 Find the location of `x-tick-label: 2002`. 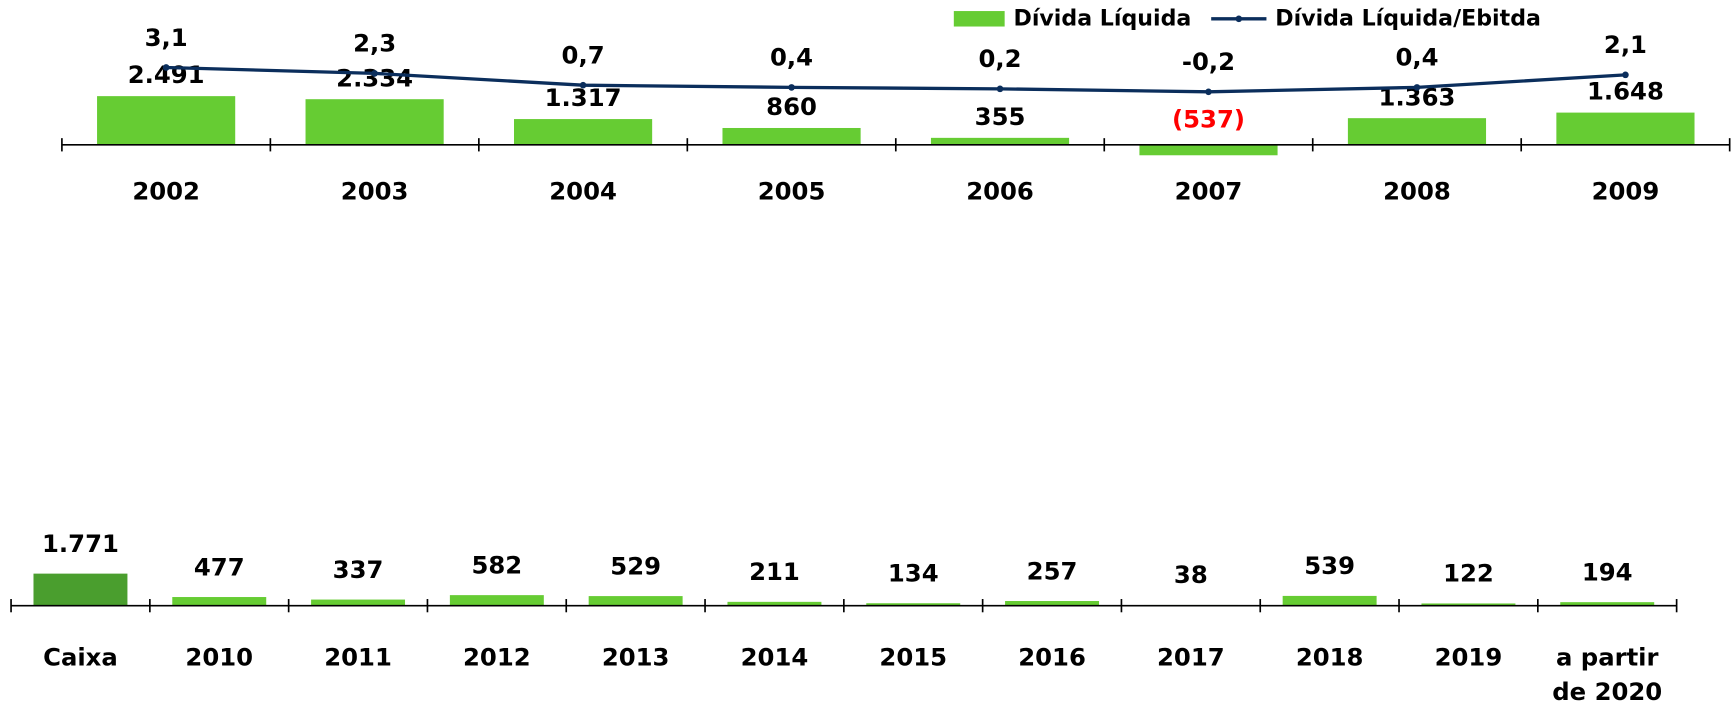

x-tick-label: 2002 is located at coordinates (166, 190).